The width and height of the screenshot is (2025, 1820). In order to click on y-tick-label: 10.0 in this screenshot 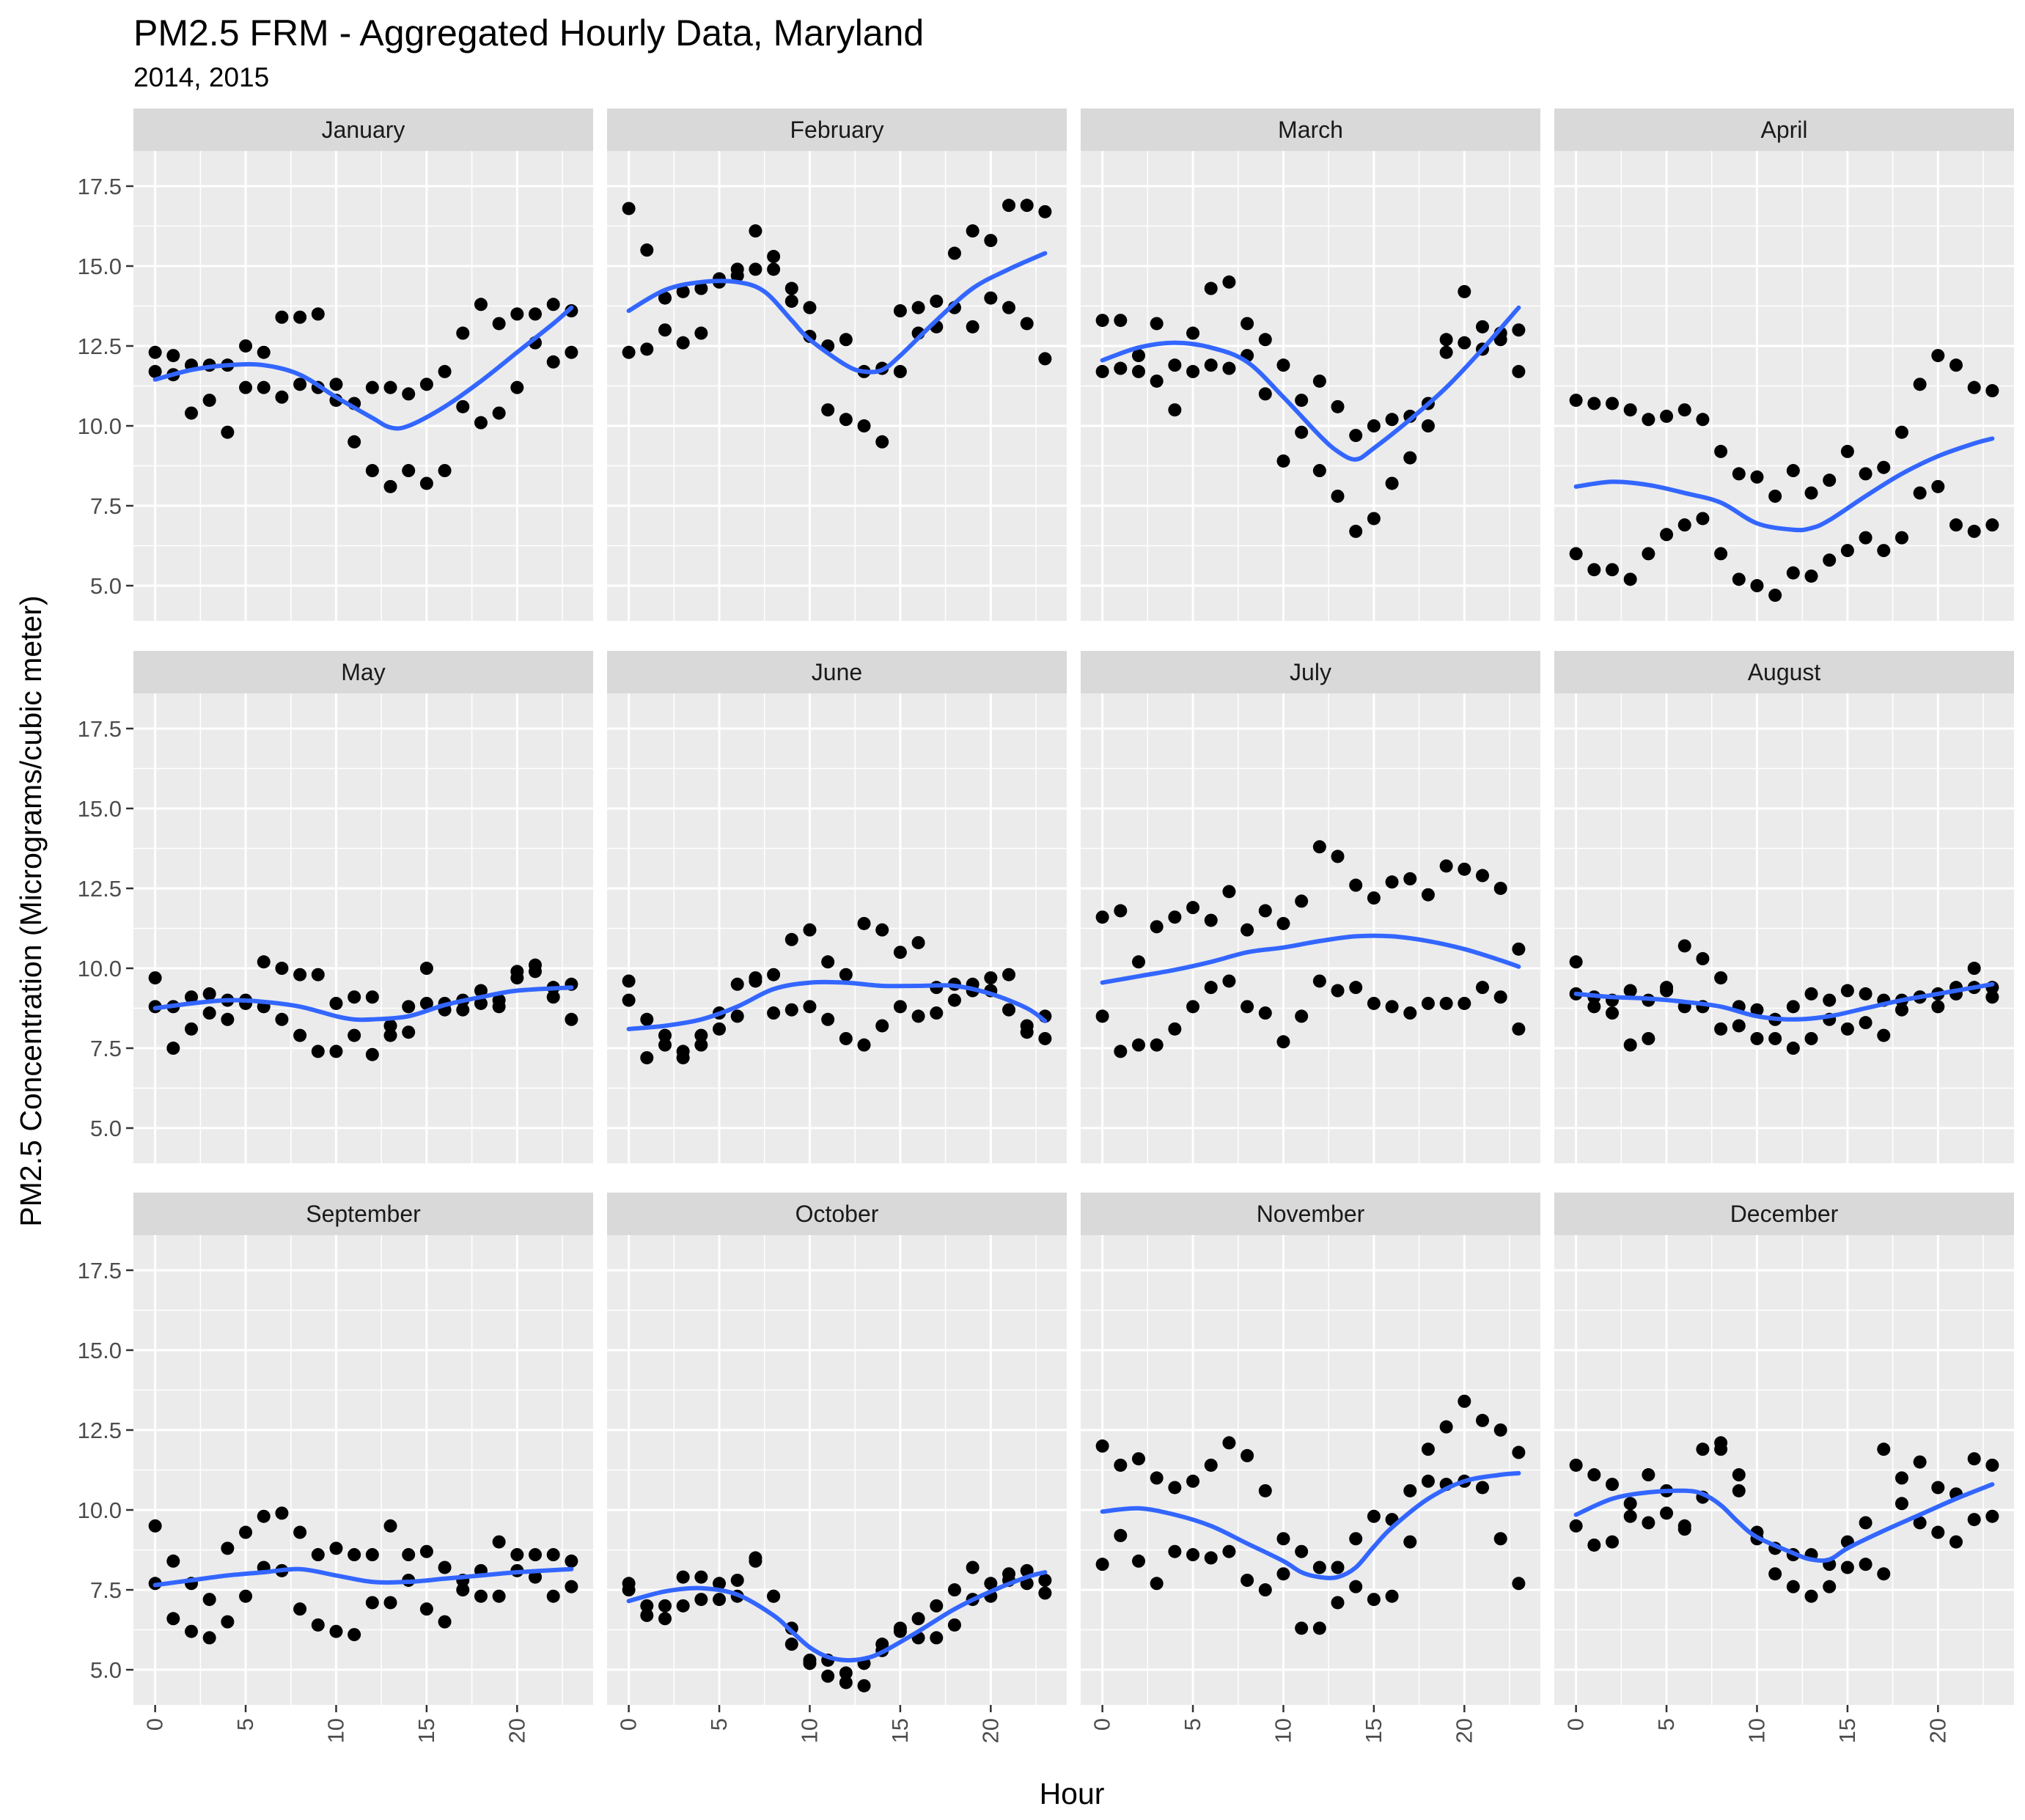, I will do `click(100, 1510)`.